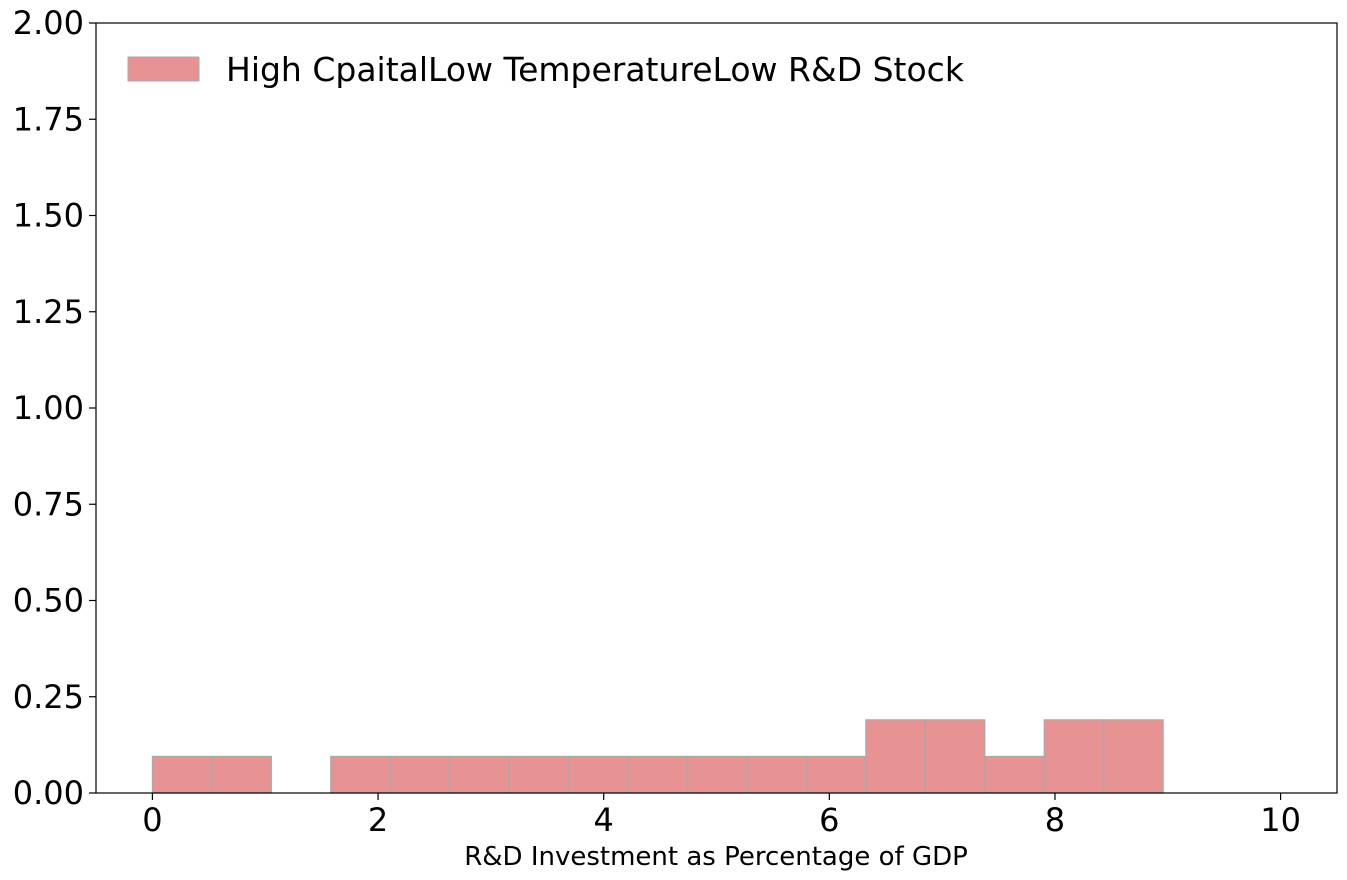  What do you see at coordinates (48, 793) in the screenshot?
I see `y-tick-label: 0.00` at bounding box center [48, 793].